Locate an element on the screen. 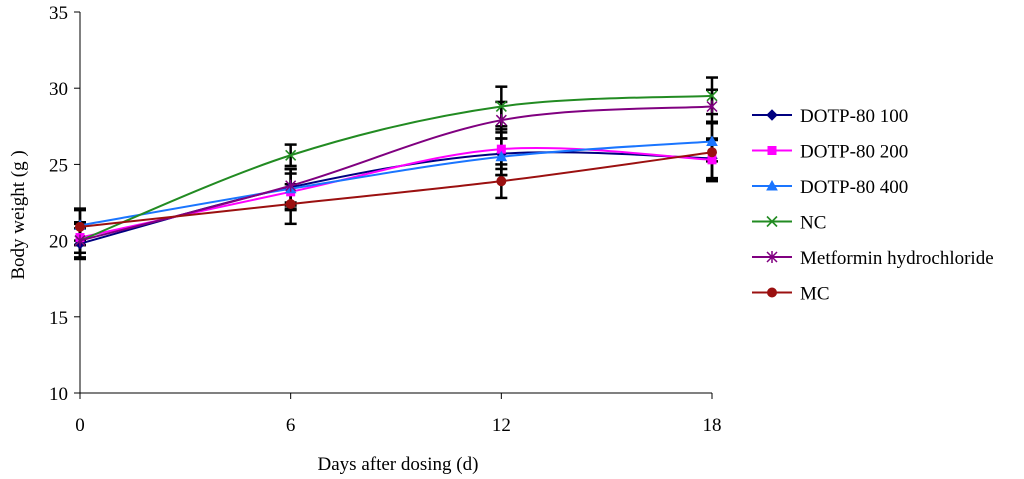  x-tick-label: 18 is located at coordinates (712, 425).